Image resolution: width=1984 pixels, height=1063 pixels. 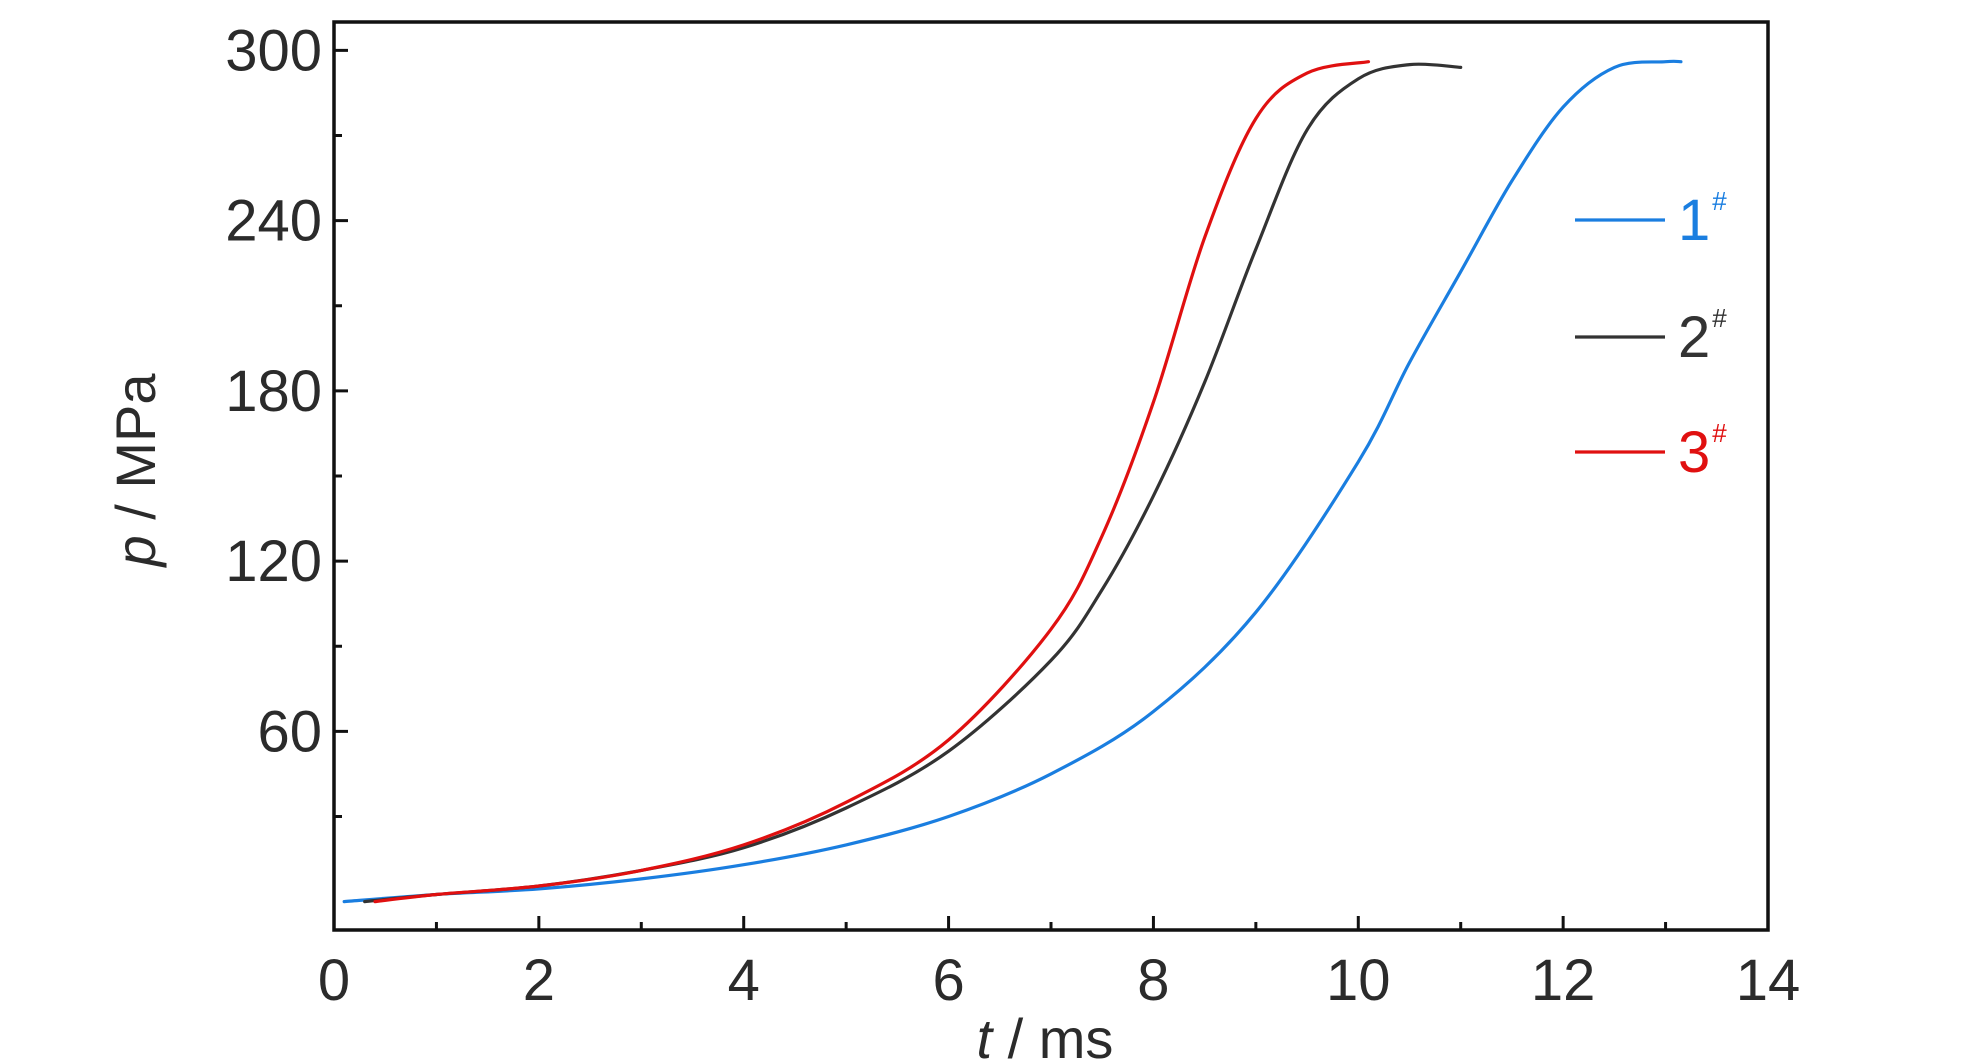 What do you see at coordinates (273, 561) in the screenshot?
I see `y-tick-label: 120` at bounding box center [273, 561].